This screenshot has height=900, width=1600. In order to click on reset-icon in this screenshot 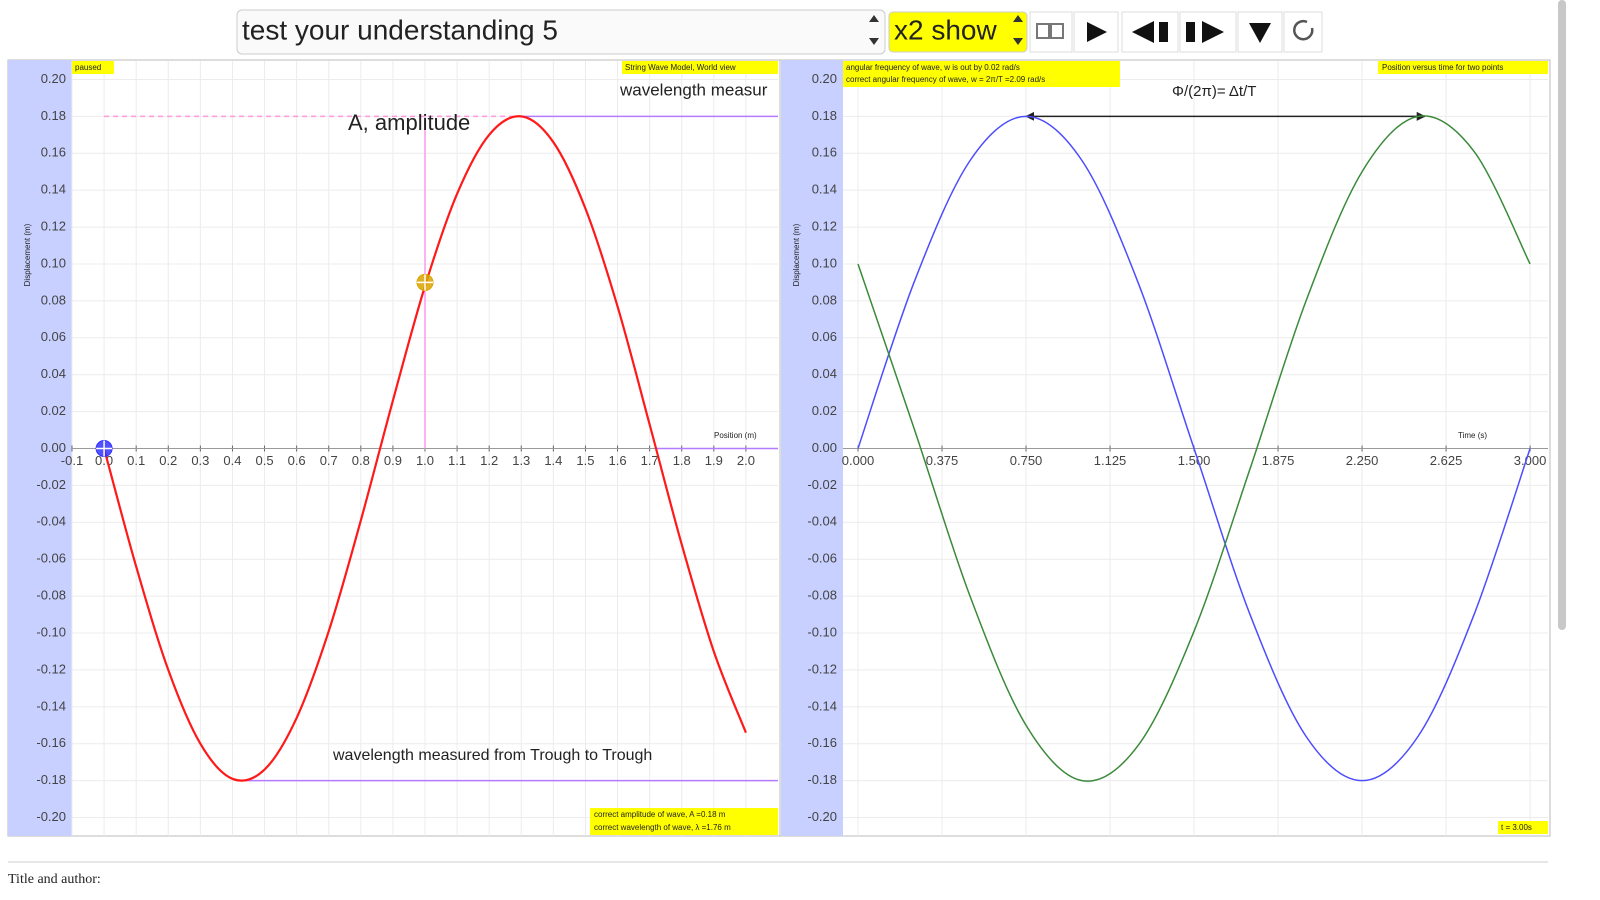, I will do `click(1303, 30)`.